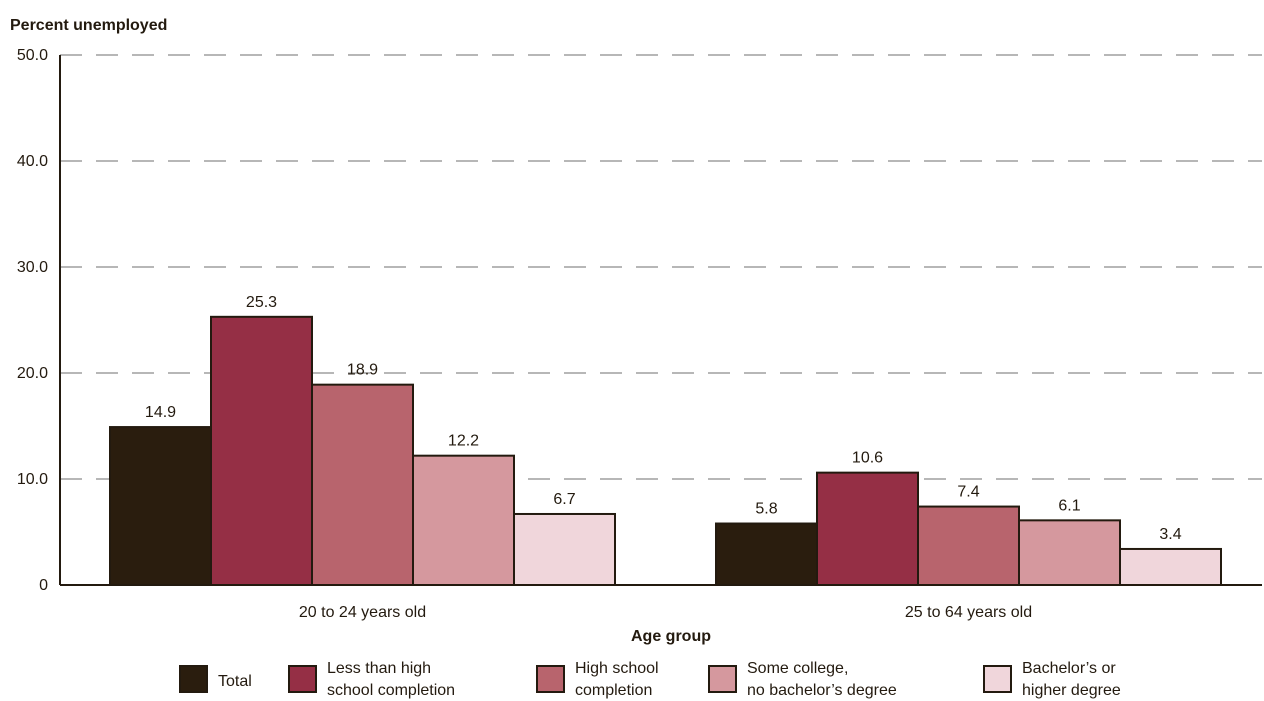  I want to click on data-label: 12.2, so click(463, 441).